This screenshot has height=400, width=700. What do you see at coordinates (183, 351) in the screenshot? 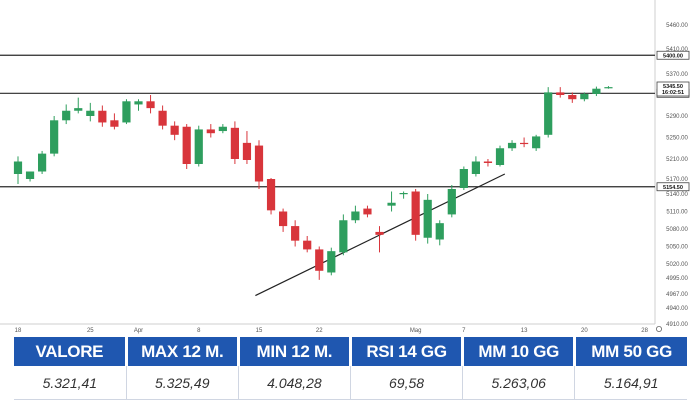
I see `stats-header: MAX 12 M.` at bounding box center [183, 351].